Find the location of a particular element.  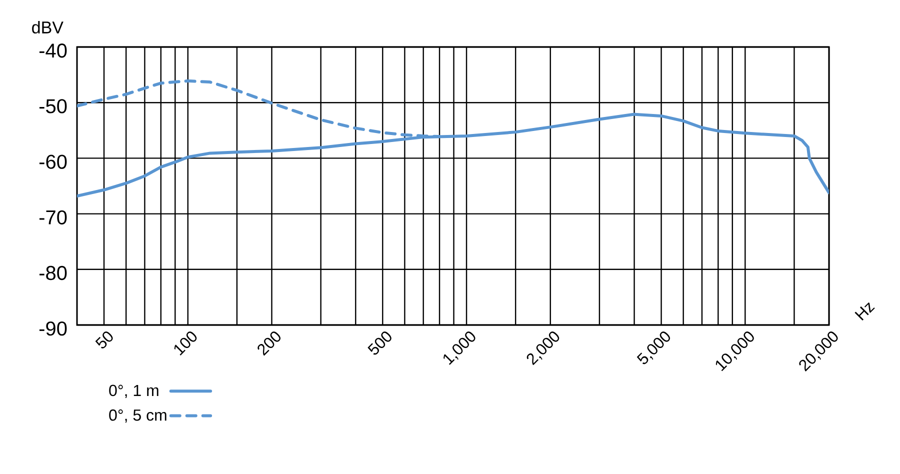

x-tick-label: 50 is located at coordinates (104, 340).